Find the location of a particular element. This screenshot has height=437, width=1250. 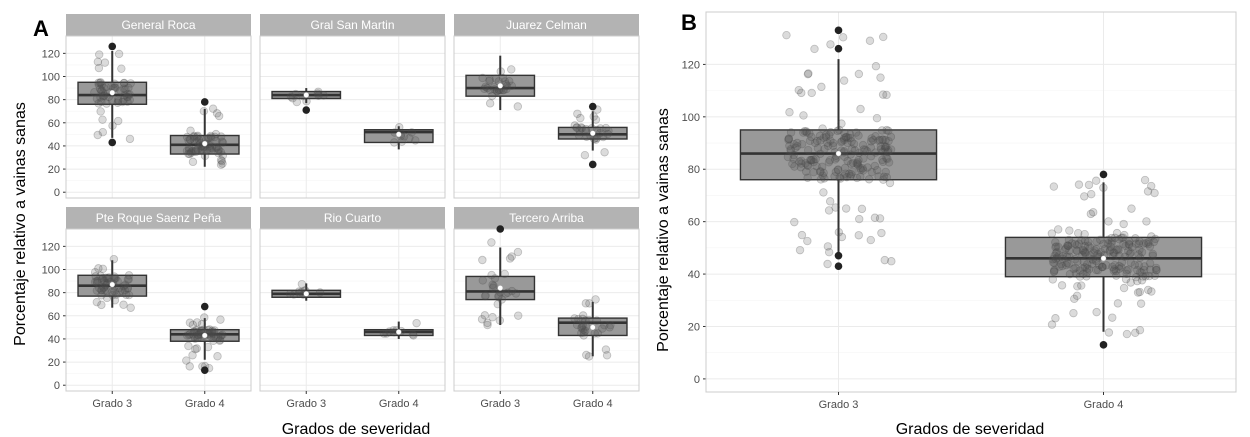

facet-2-grado-3-mean is located at coordinates (500, 85).